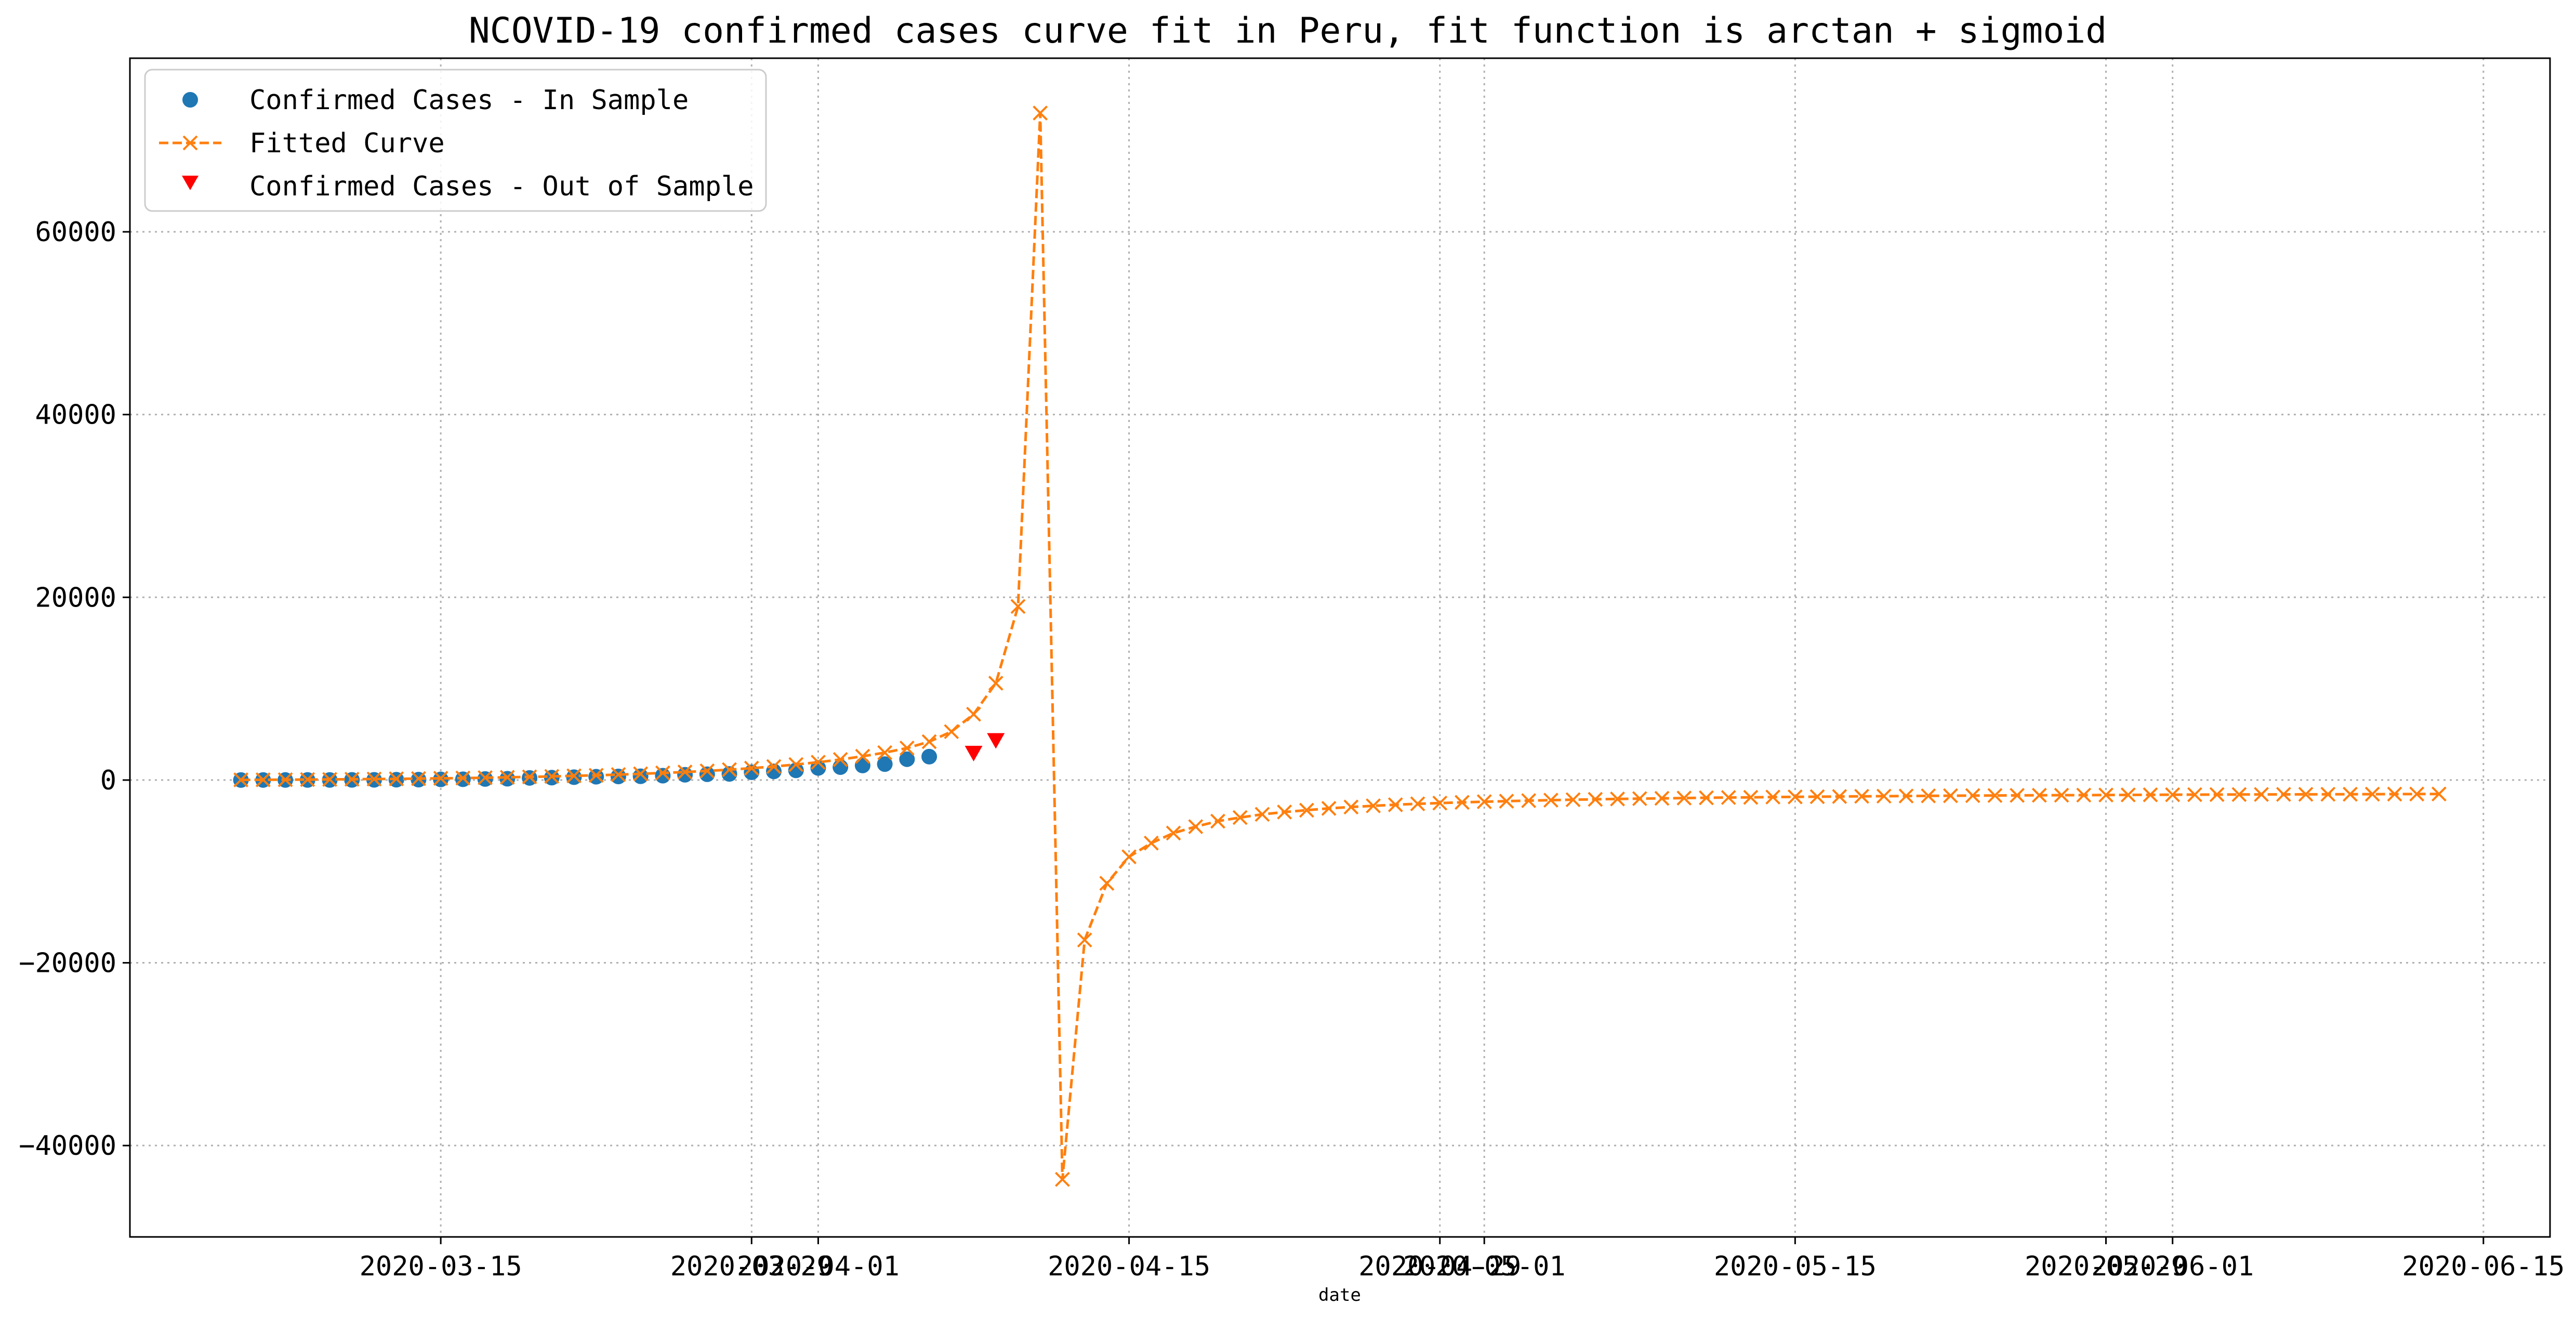 The image size is (2576, 1318). Describe the element at coordinates (1484, 1266) in the screenshot. I see `x-tick-label: 2020-05-01` at that location.